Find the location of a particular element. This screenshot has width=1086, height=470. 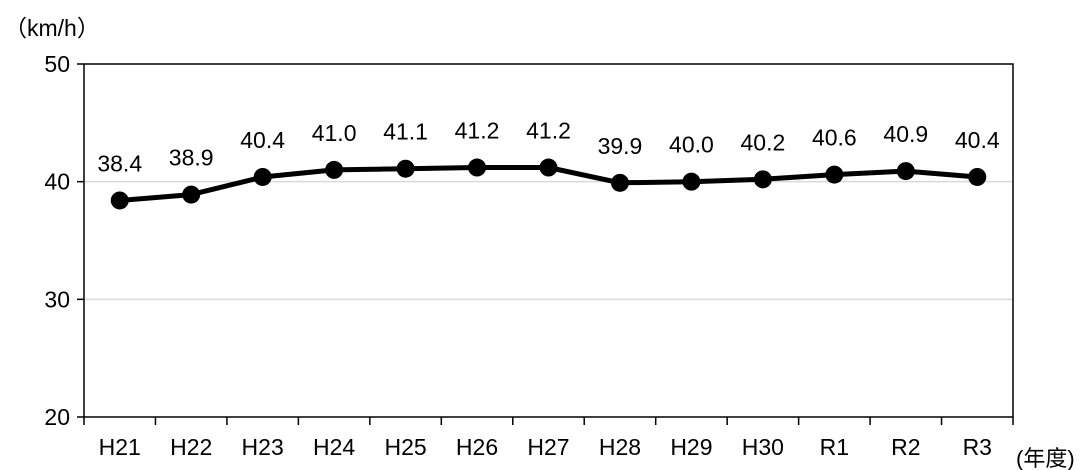

data-label: 40.6 is located at coordinates (834, 138).